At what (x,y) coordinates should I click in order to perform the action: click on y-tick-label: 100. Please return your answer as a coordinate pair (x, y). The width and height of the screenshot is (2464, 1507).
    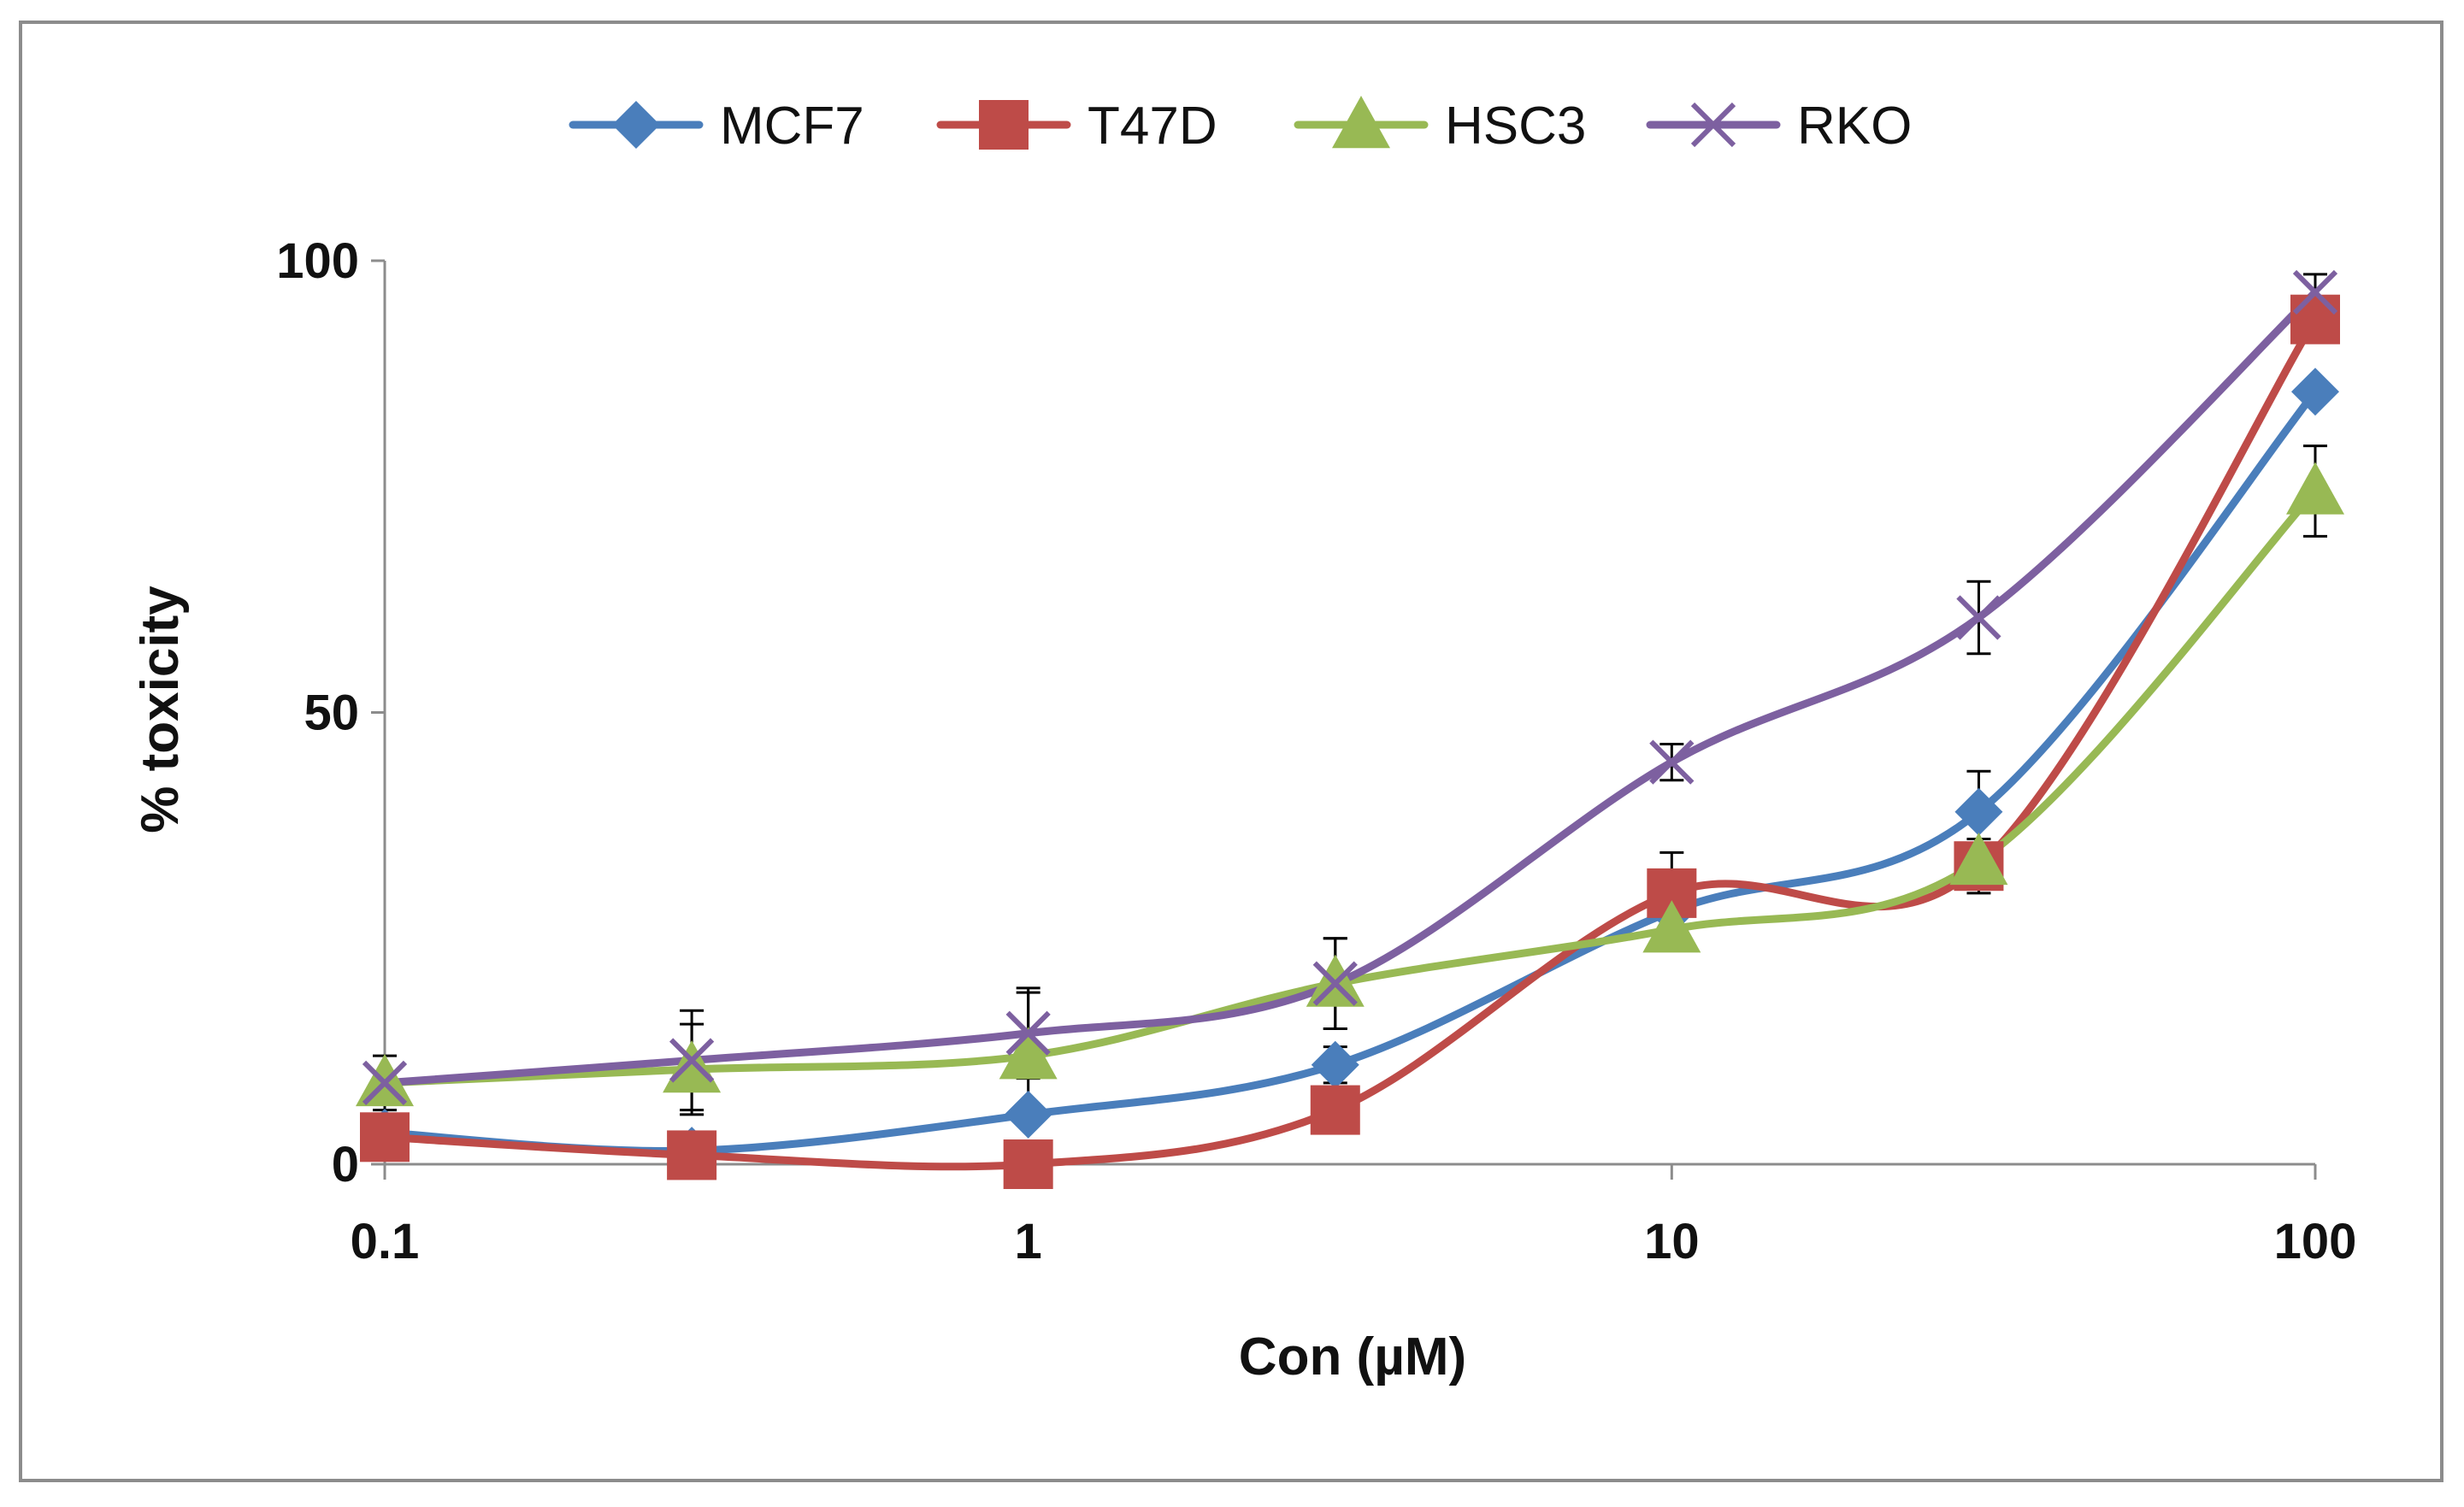
    Looking at the image, I should click on (317, 261).